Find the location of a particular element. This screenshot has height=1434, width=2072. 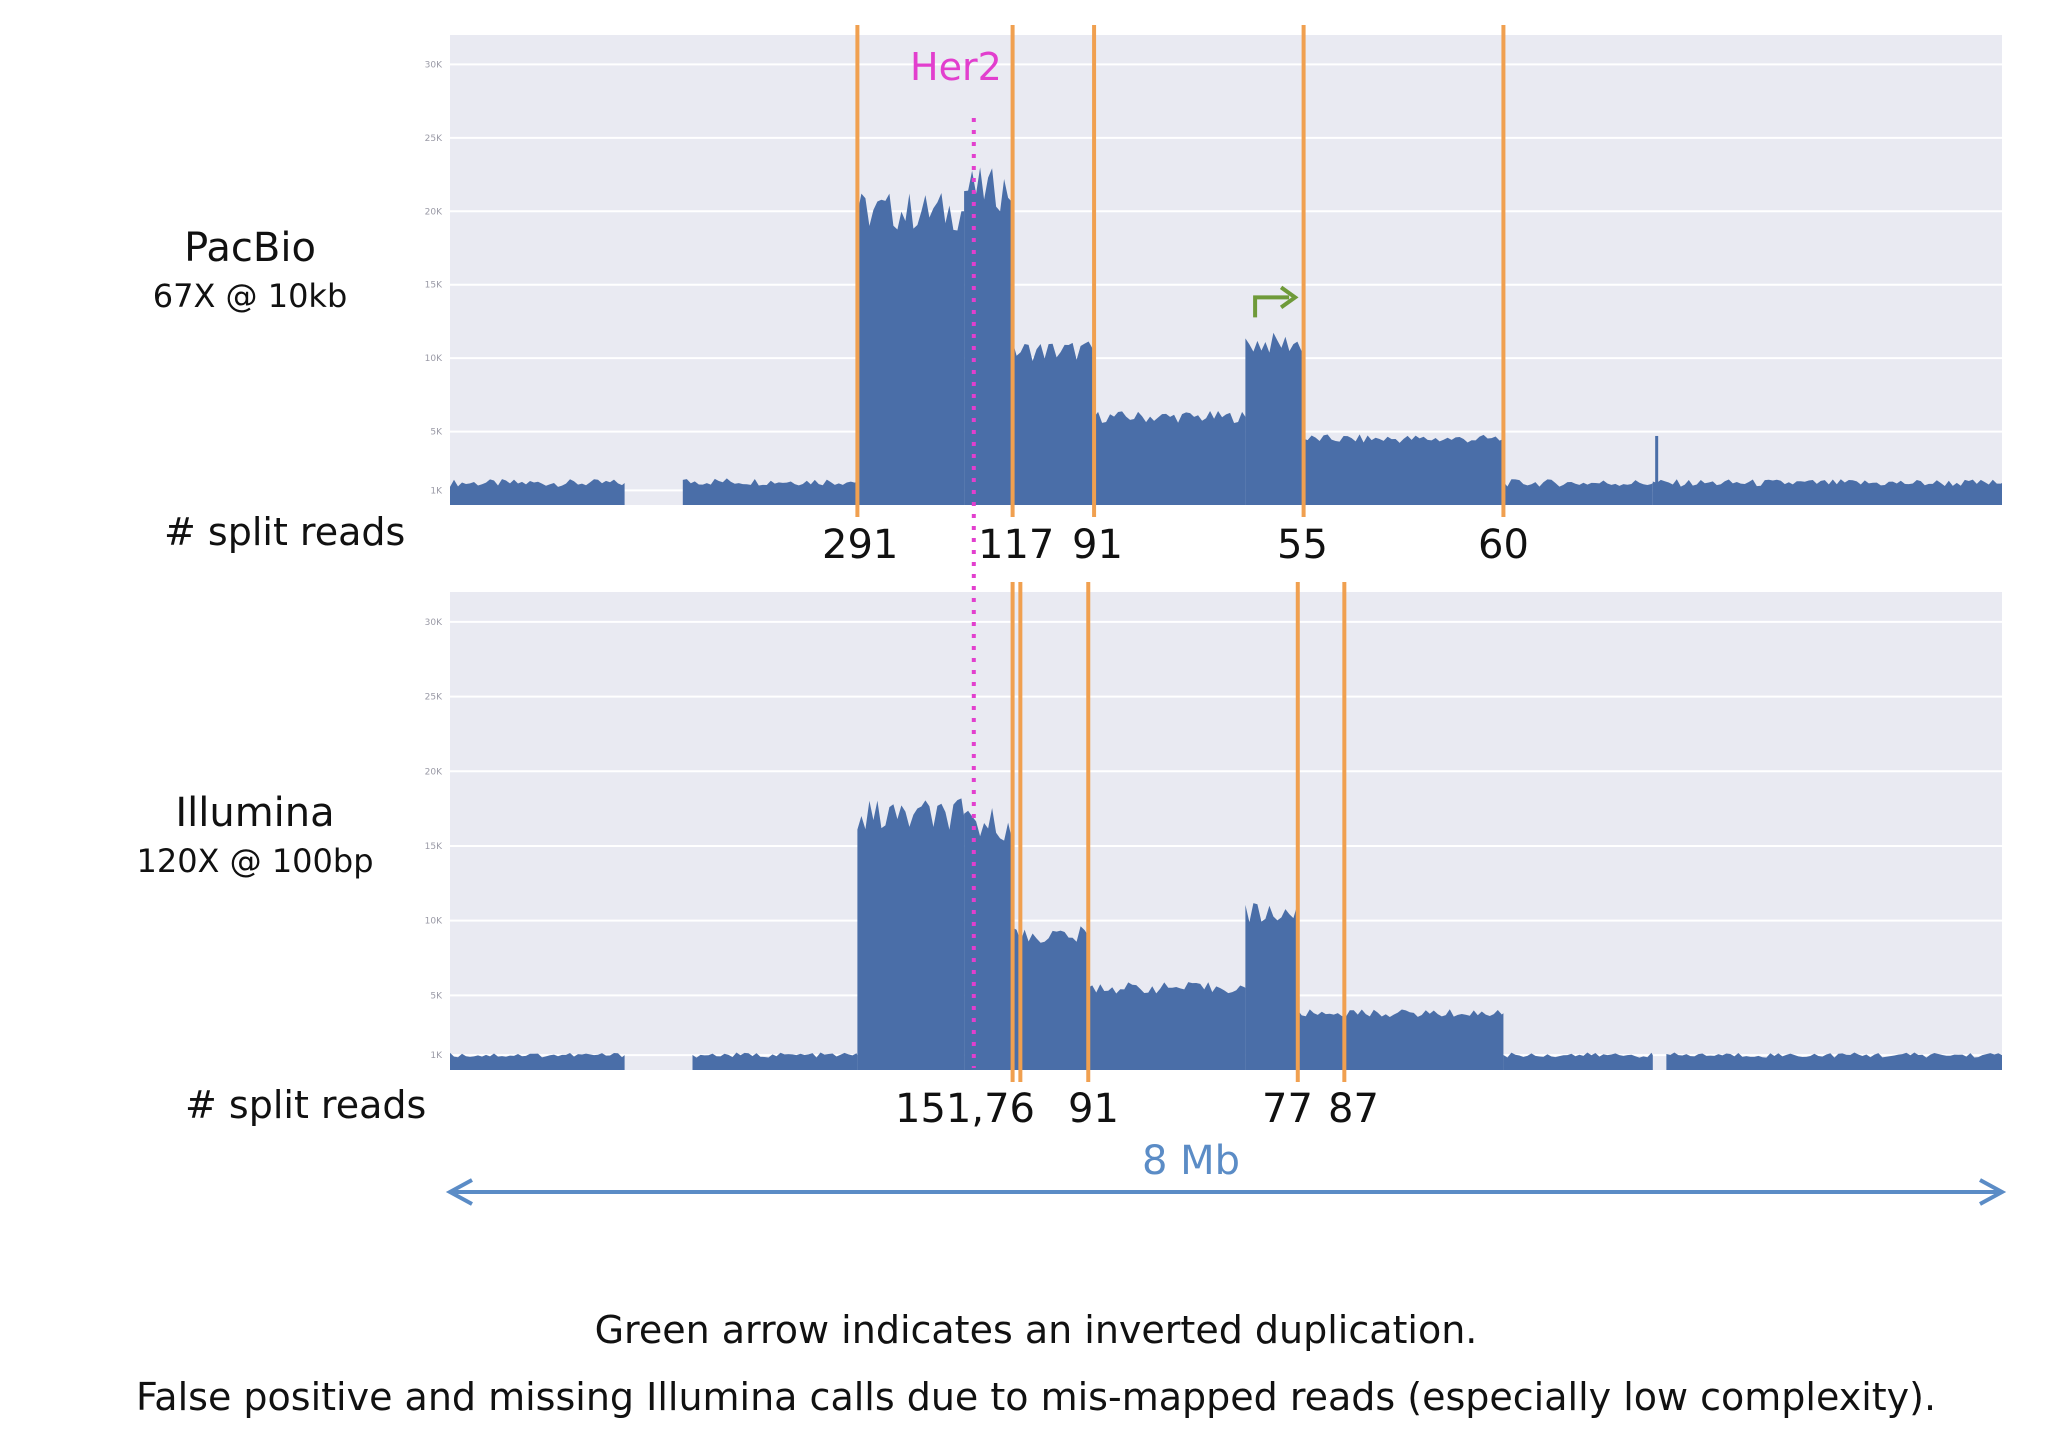

illumina-label: Illumina 120X @ 100bp is located at coordinates (255, 835).